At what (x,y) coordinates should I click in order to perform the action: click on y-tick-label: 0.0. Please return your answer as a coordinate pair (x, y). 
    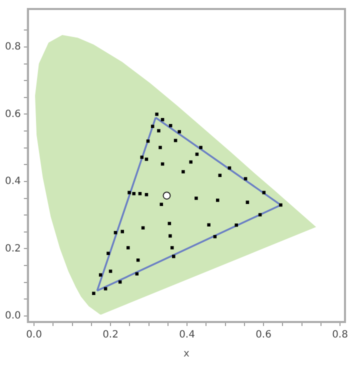
    Looking at the image, I should click on (12, 316).